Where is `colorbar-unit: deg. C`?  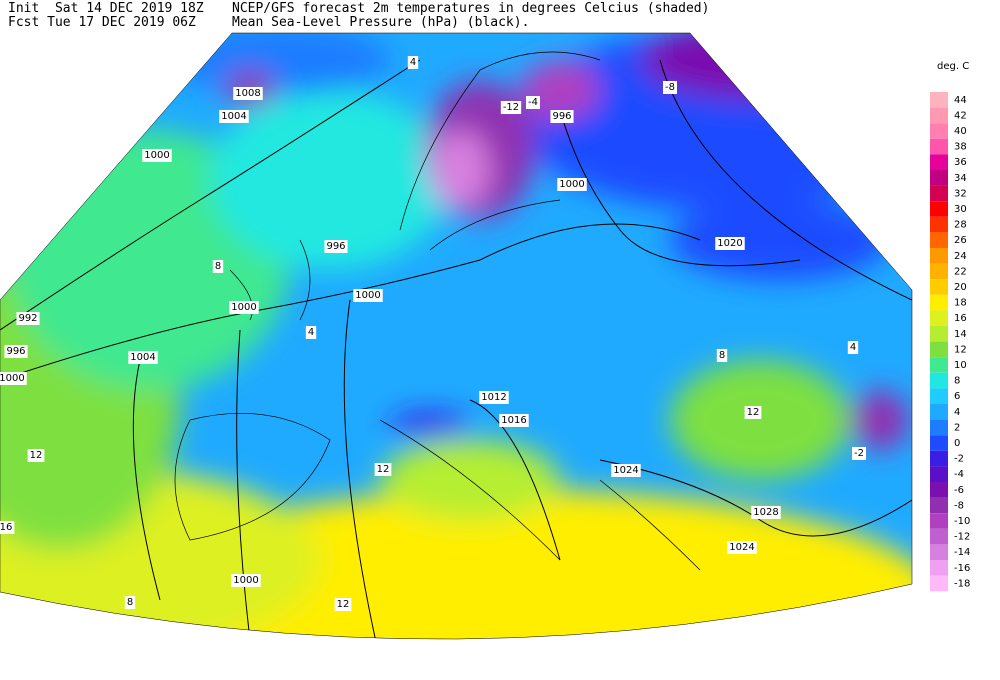
colorbar-unit: deg. C is located at coordinates (953, 66).